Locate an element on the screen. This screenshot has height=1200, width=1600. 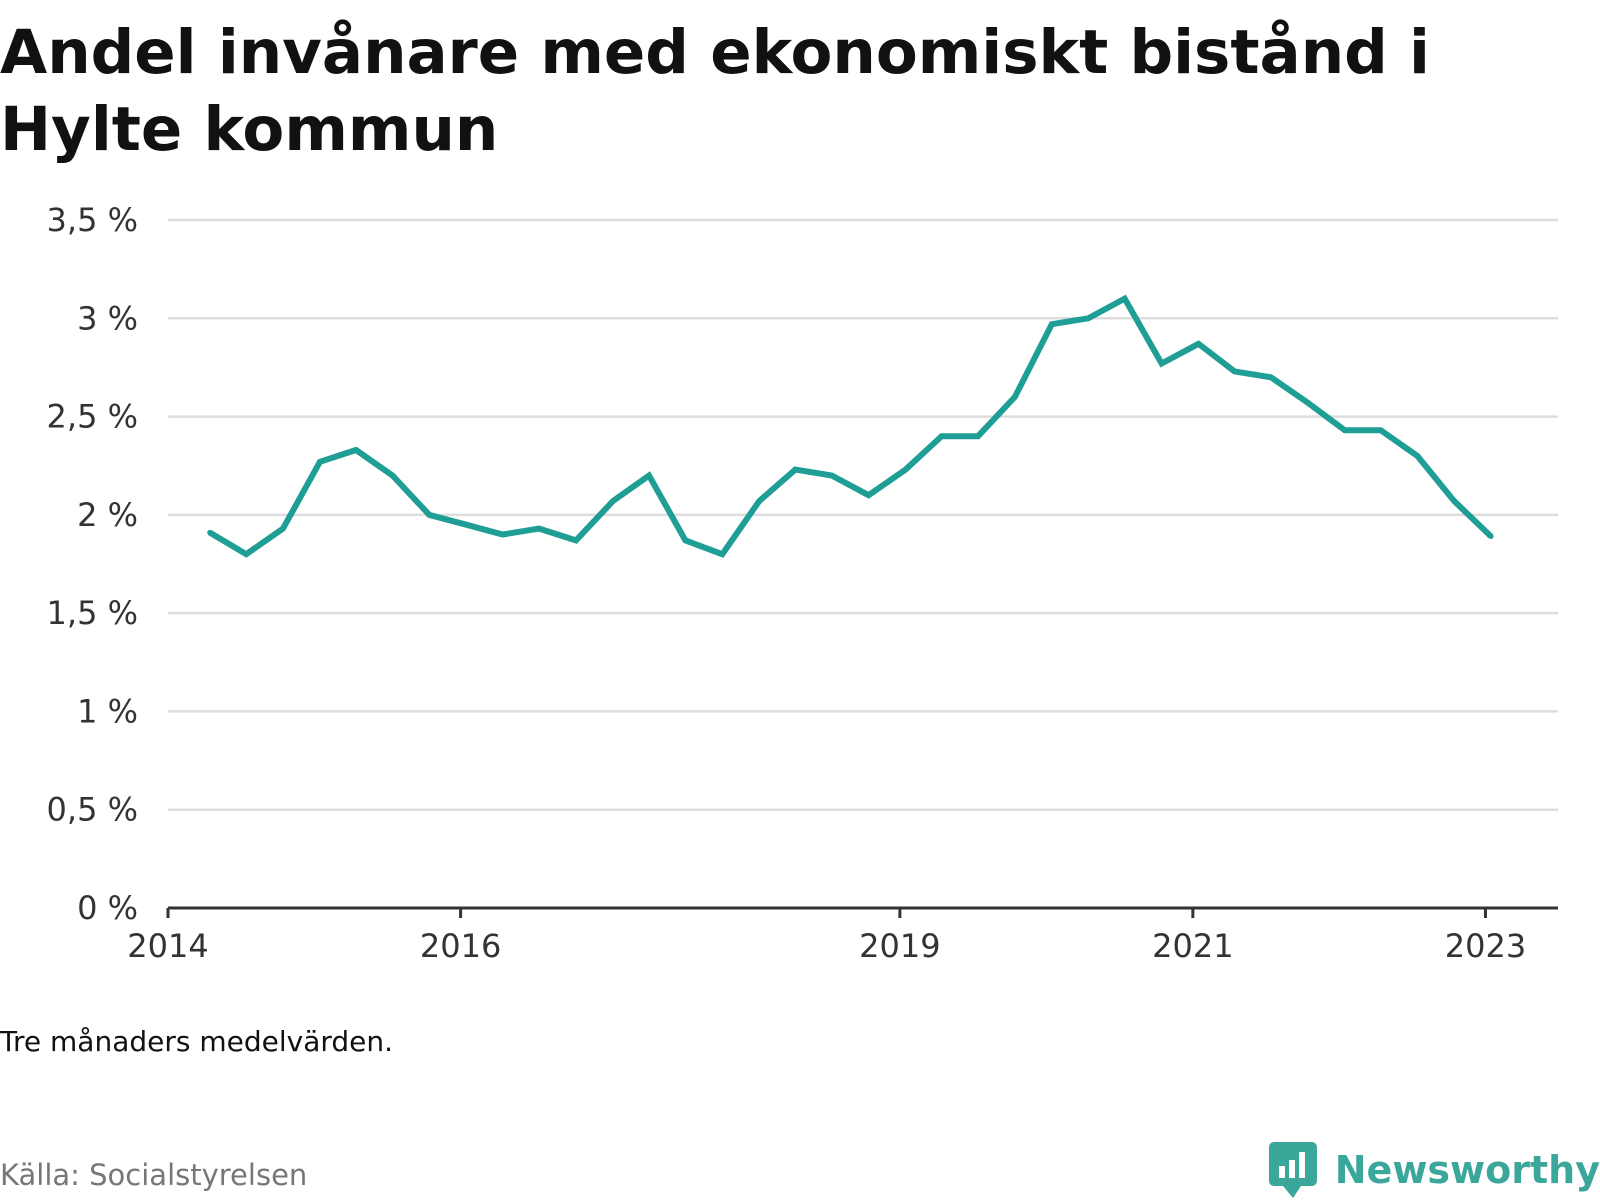
x-tick-label: 2021 is located at coordinates (1192, 946).